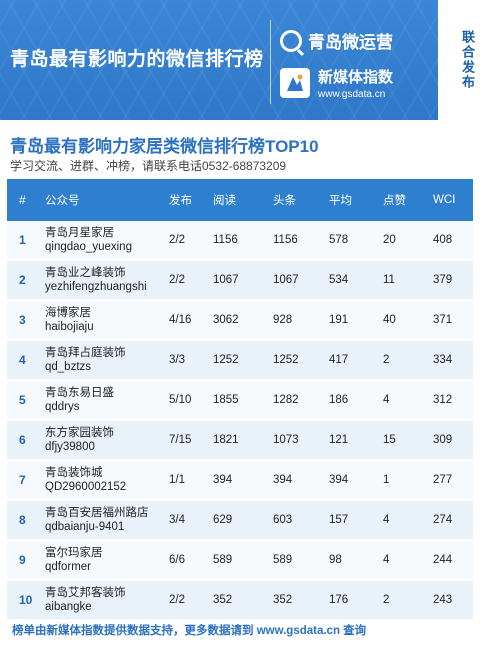  I want to click on average-cell: 157, so click(339, 520).